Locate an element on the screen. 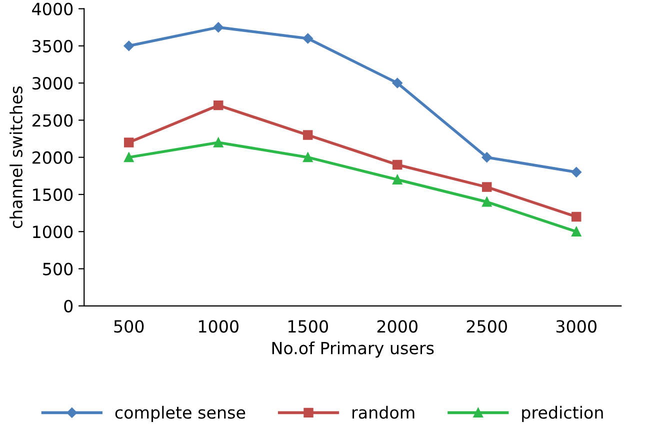 The image size is (647, 437). y-tick-label: 2000 is located at coordinates (52, 157).